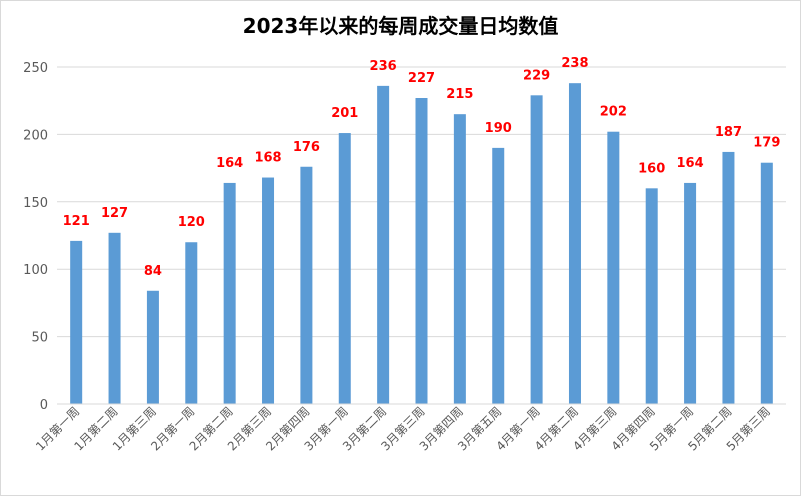  I want to click on y-tick-label: 200, so click(35, 135).